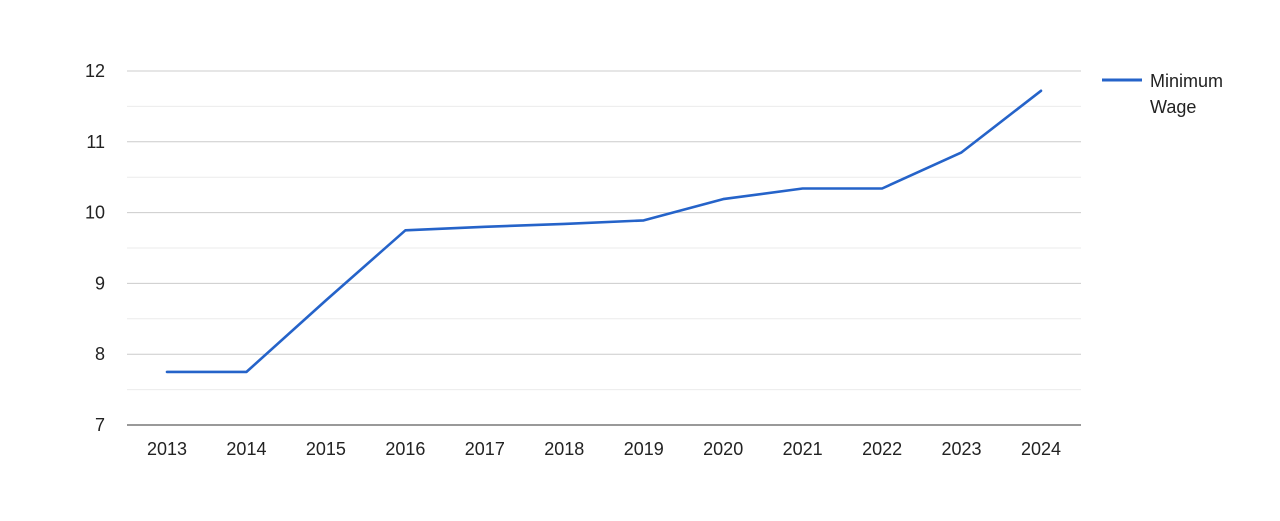 This screenshot has height=521, width=1280. Describe the element at coordinates (644, 449) in the screenshot. I see `x-tick-label: 2019` at that location.